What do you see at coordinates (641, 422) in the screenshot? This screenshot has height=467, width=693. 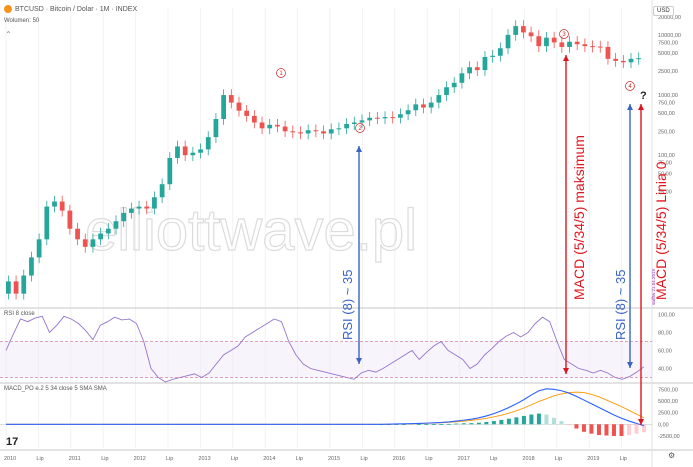 I see `macd-zero-arrow-head-bottom` at bounding box center [641, 422].